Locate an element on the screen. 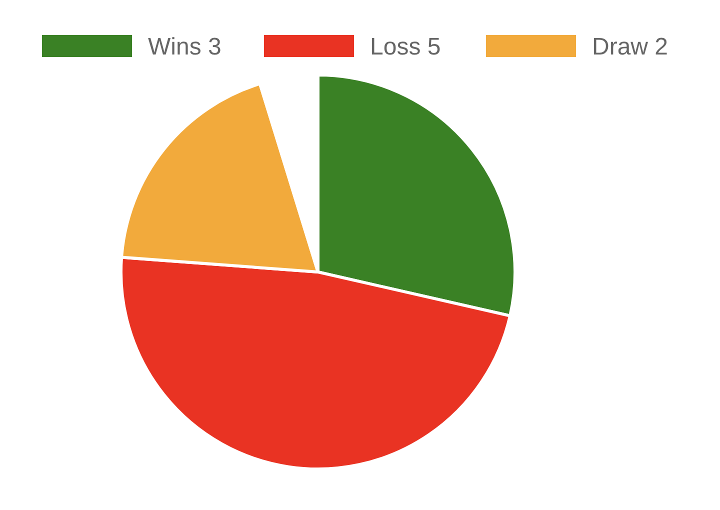  legend-label: Wins 3 is located at coordinates (185, 47).